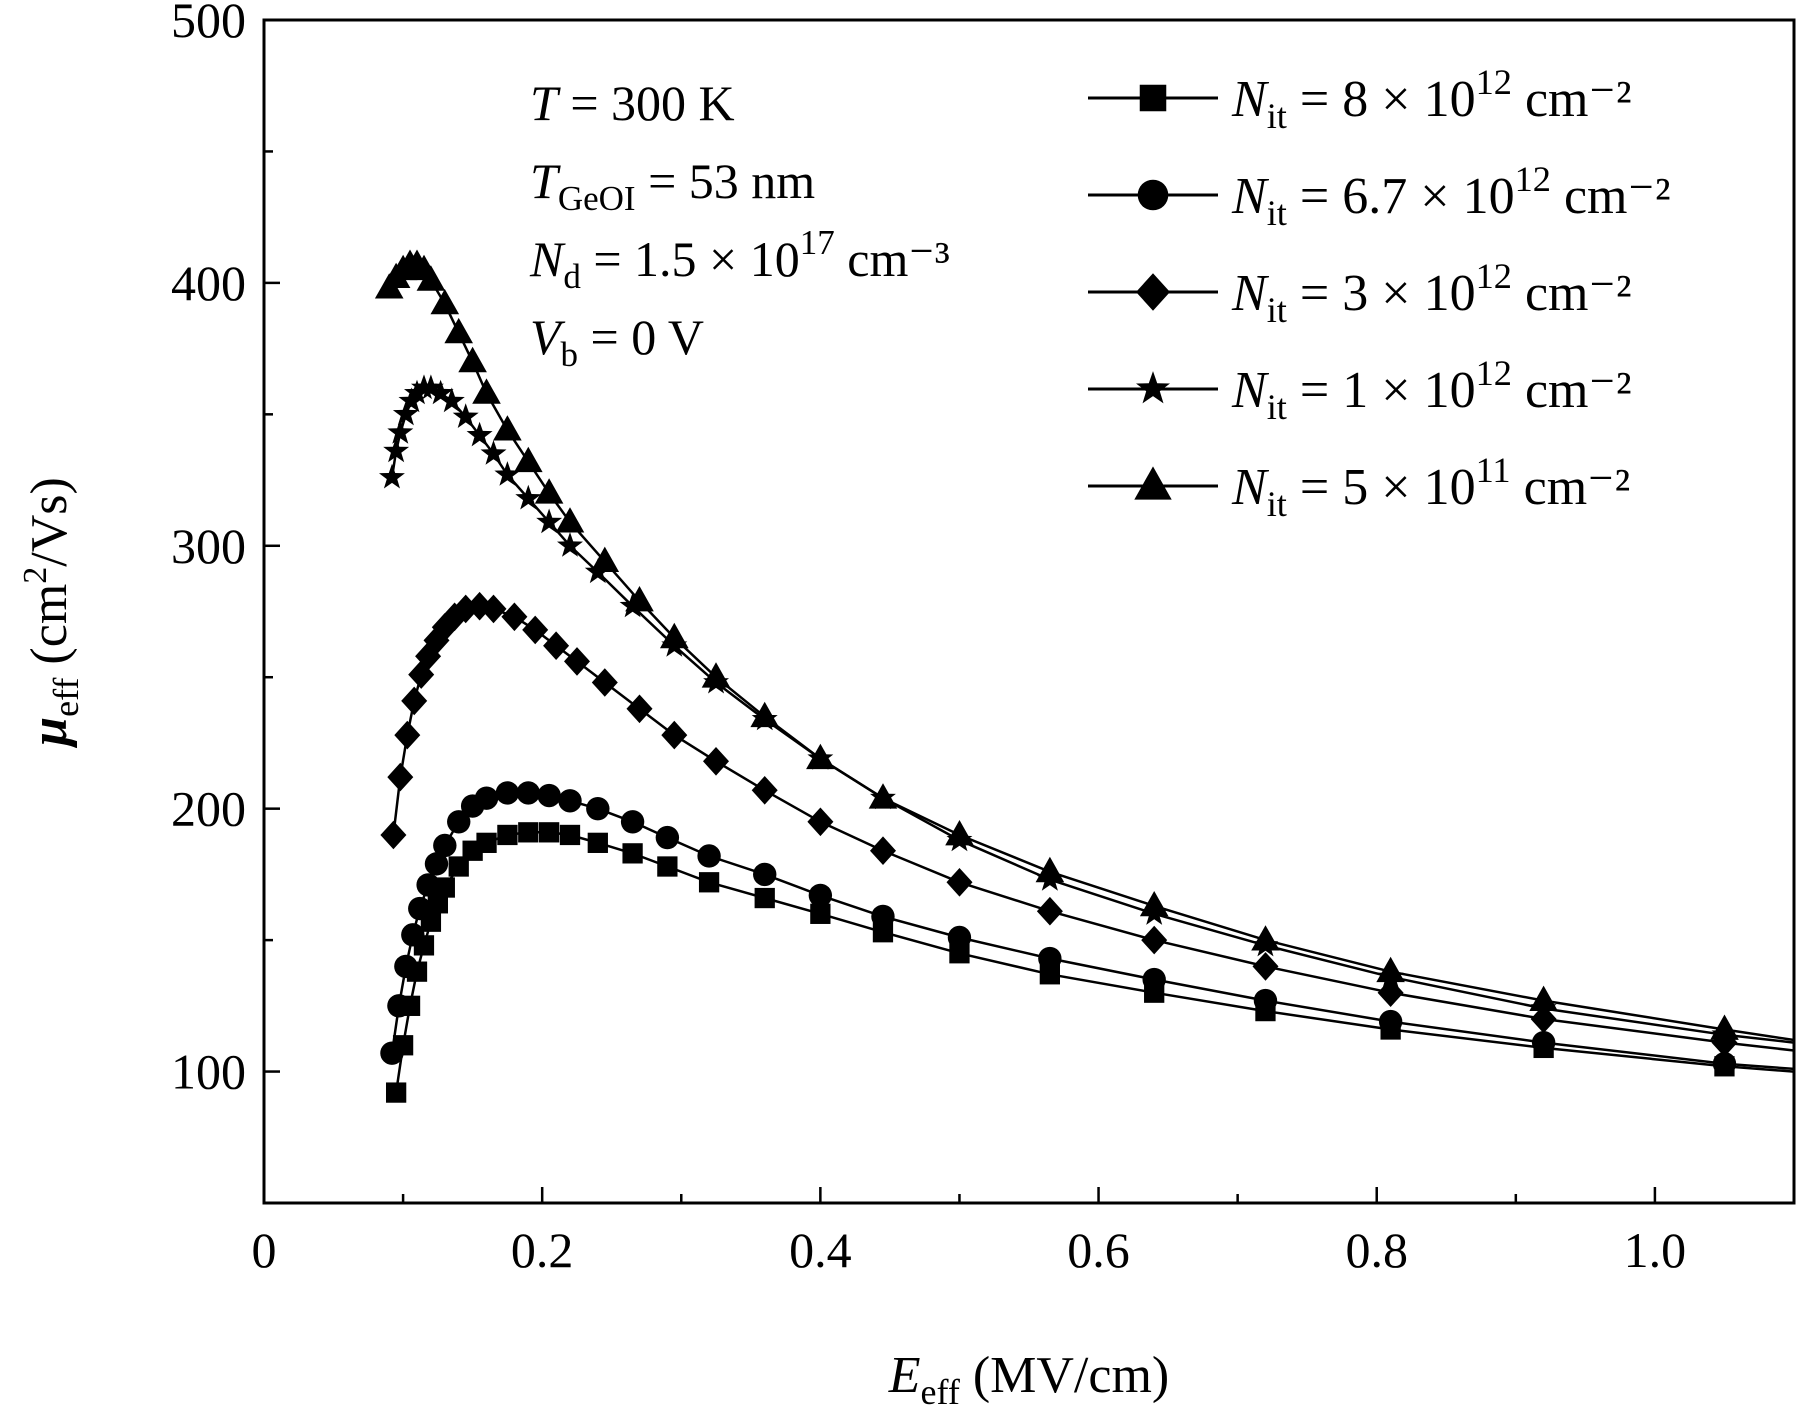  What do you see at coordinates (208, 546) in the screenshot?
I see `y-tick-label: 300` at bounding box center [208, 546].